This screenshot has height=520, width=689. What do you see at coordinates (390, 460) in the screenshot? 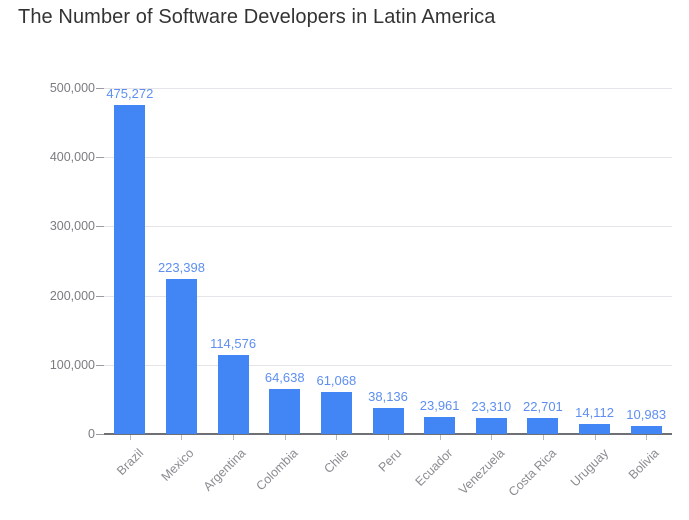
I see `x-axis-label: Peru` at bounding box center [390, 460].